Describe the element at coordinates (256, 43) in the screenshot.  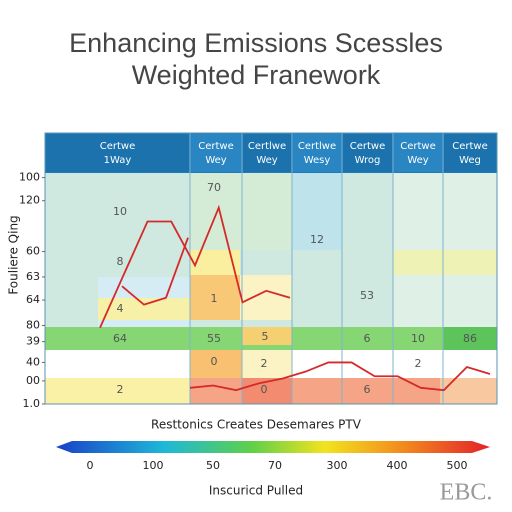
I see `chart-title: Enhancing Emissions Scessles` at that location.